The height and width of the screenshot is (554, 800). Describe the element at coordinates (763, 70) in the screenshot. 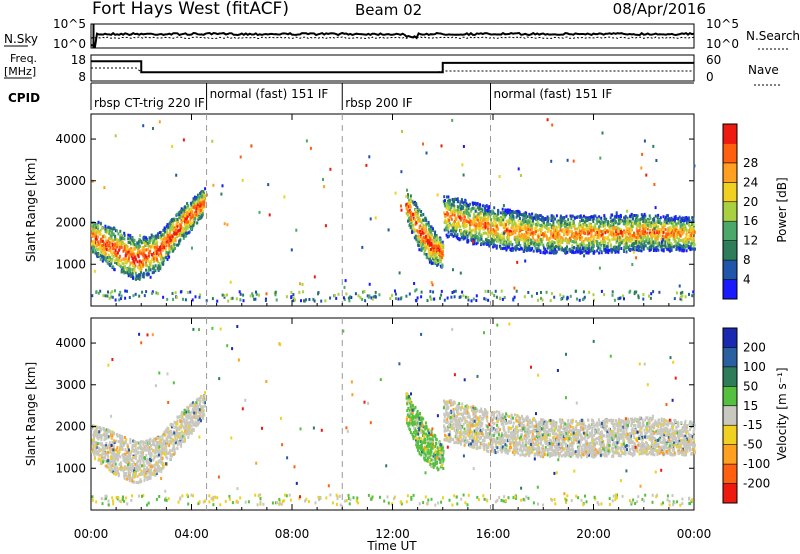

I see `nave-label: Nave` at that location.